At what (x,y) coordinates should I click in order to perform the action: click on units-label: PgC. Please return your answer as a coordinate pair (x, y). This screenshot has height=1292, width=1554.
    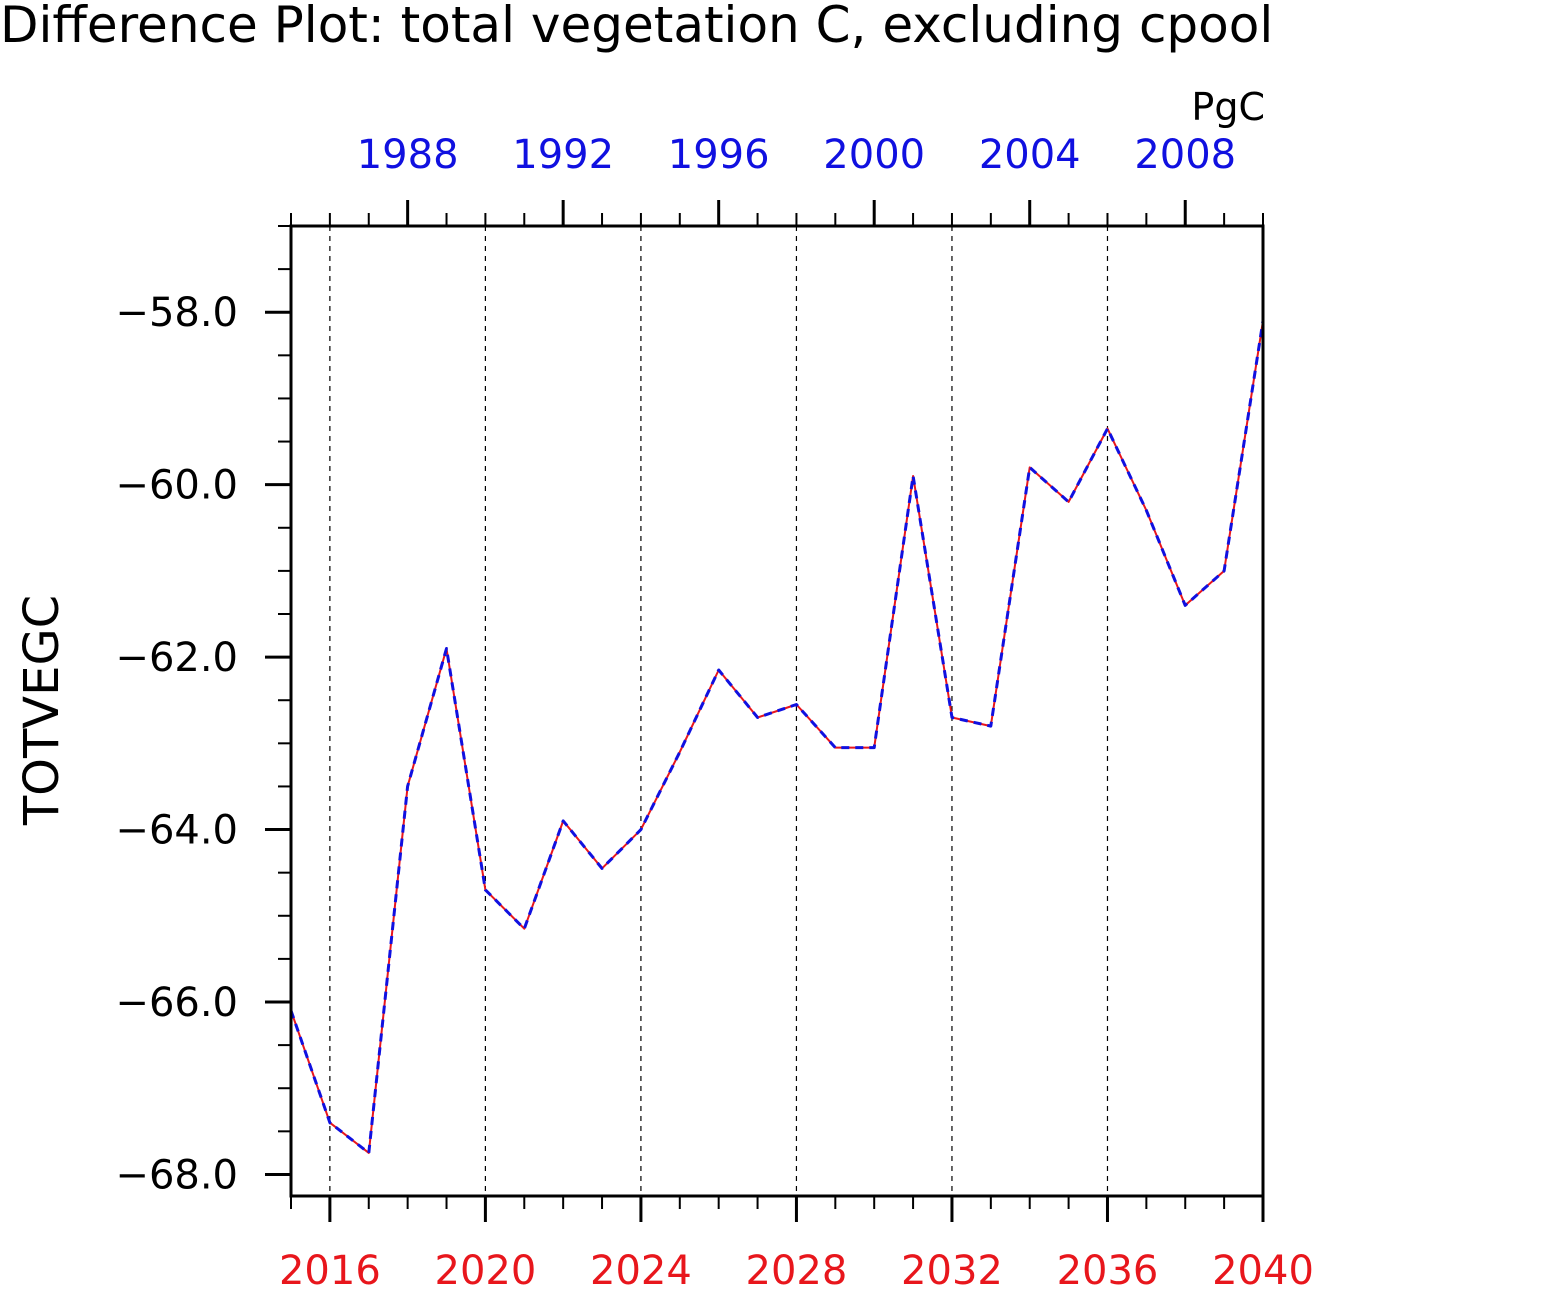
    Looking at the image, I should click on (1228, 107).